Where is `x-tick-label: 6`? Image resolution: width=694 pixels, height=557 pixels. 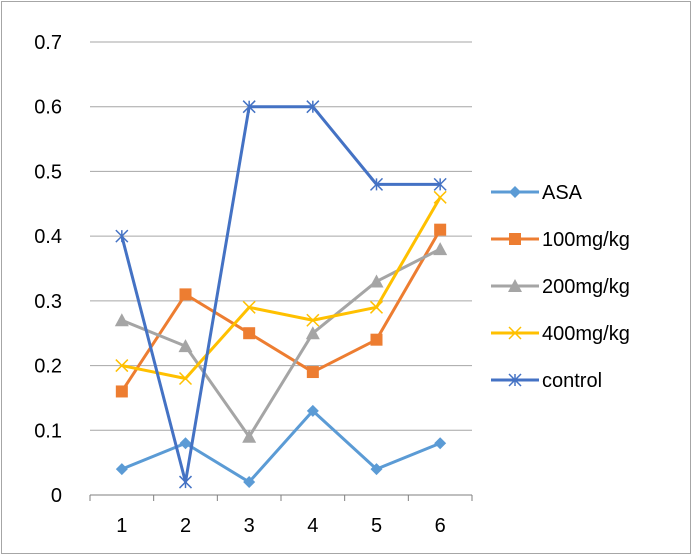
x-tick-label: 6 is located at coordinates (440, 526).